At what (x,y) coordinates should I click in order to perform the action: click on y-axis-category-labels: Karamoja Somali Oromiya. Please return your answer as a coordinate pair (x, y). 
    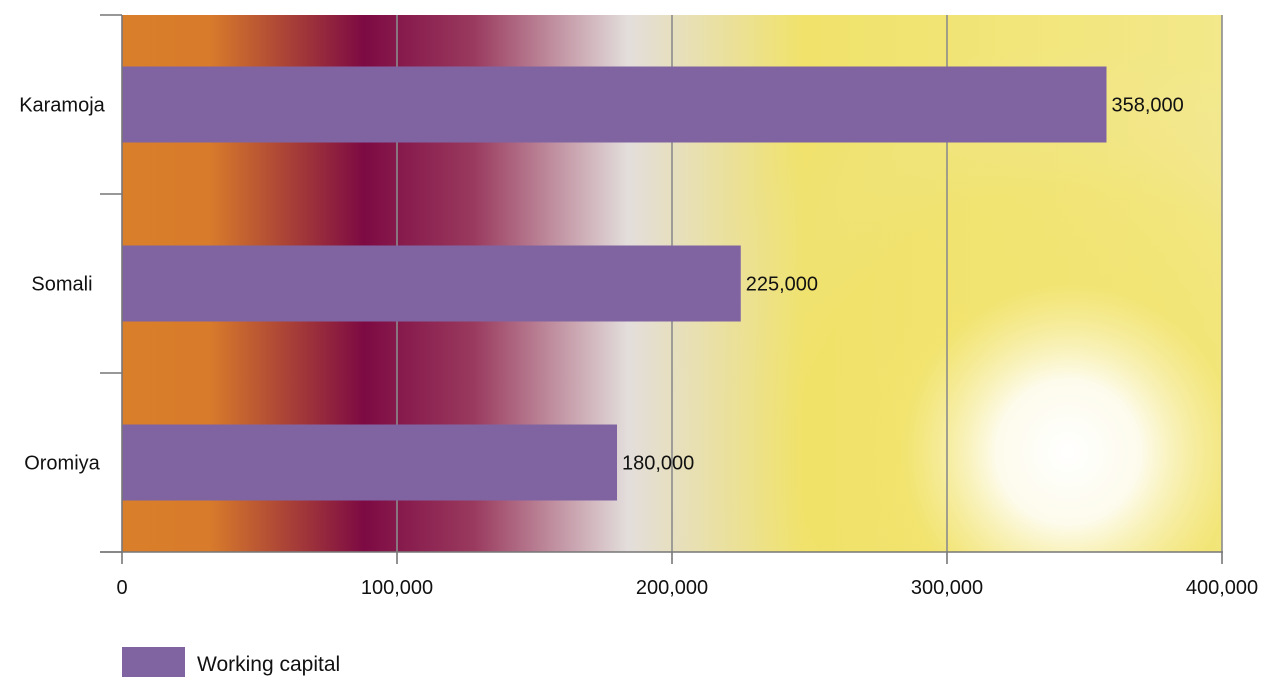
    Looking at the image, I should click on (62, 285).